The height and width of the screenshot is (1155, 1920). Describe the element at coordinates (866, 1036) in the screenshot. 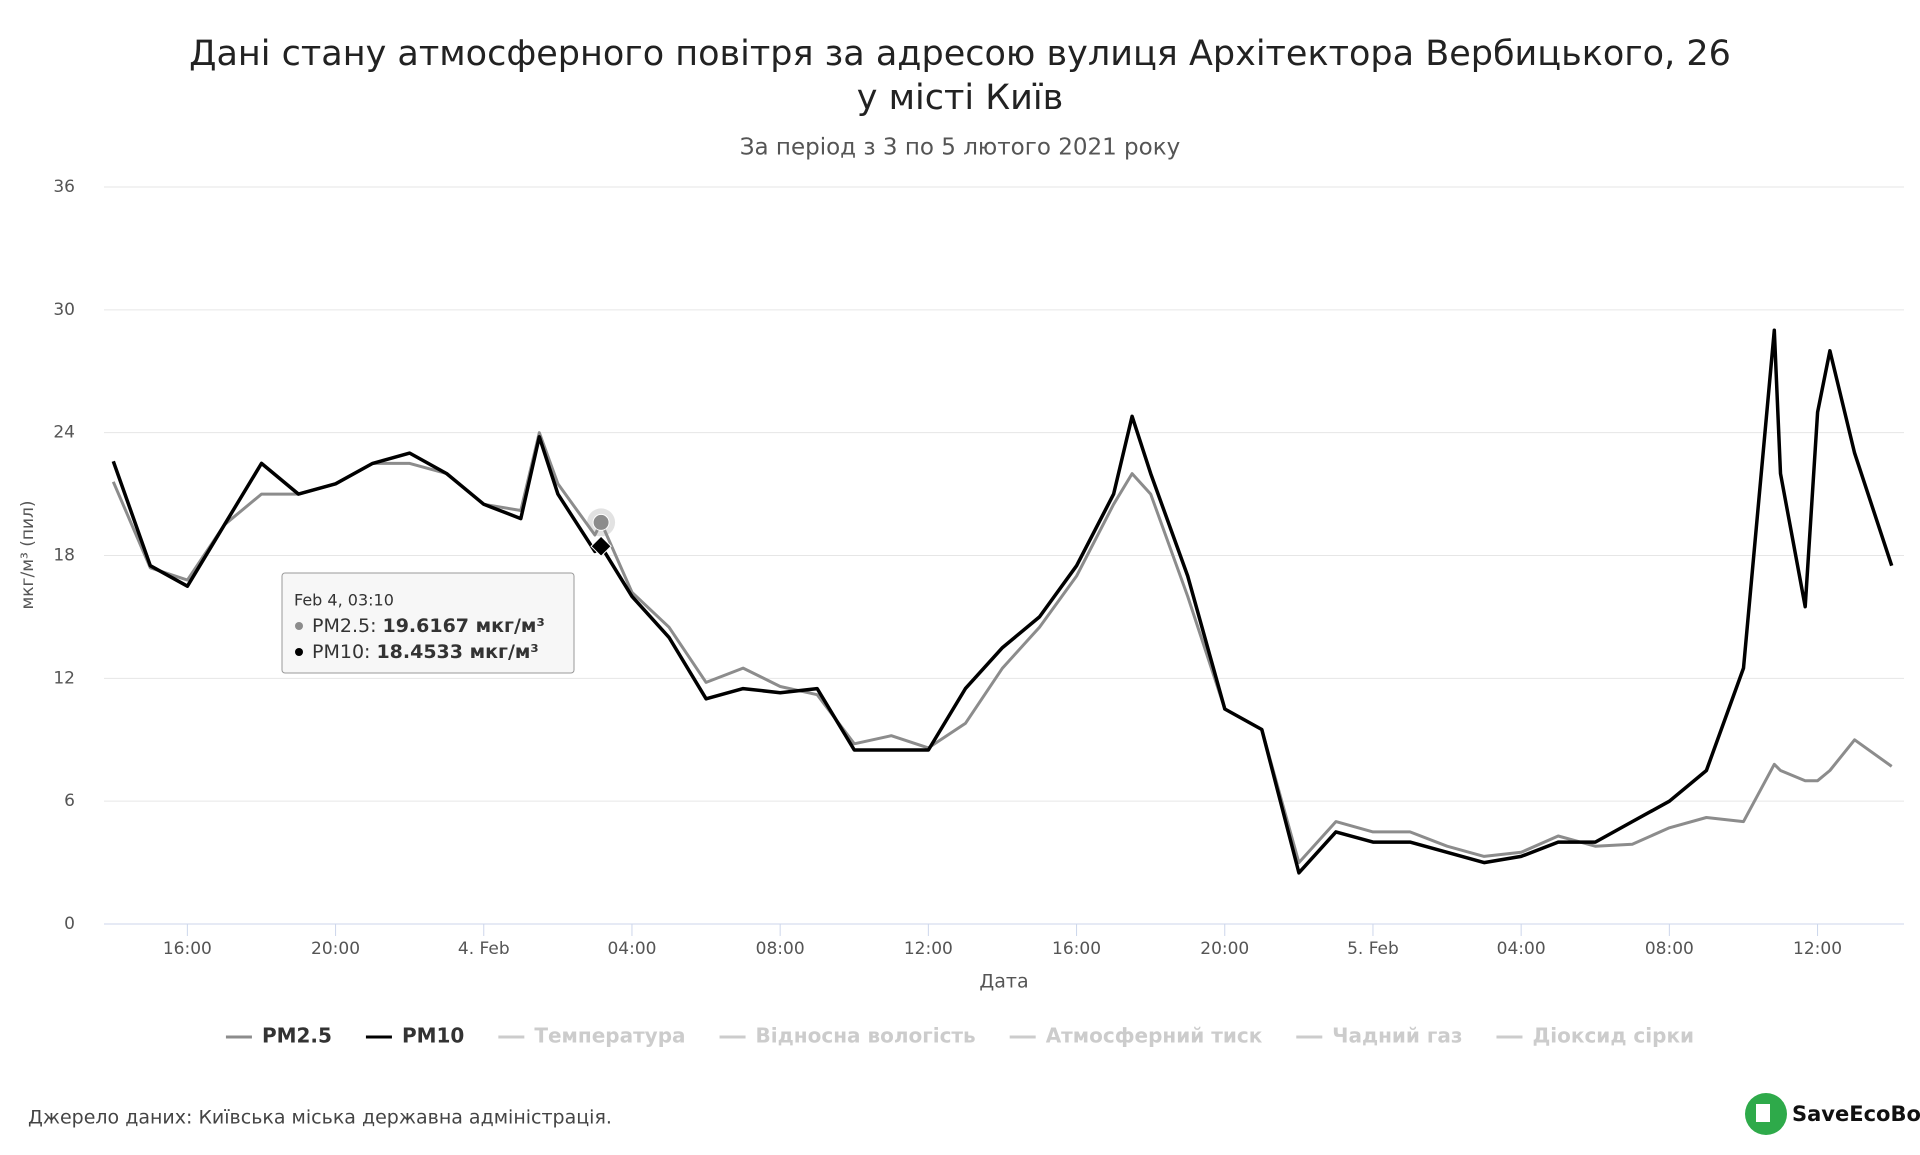

I see `legend-label: Відносна вологість` at that location.